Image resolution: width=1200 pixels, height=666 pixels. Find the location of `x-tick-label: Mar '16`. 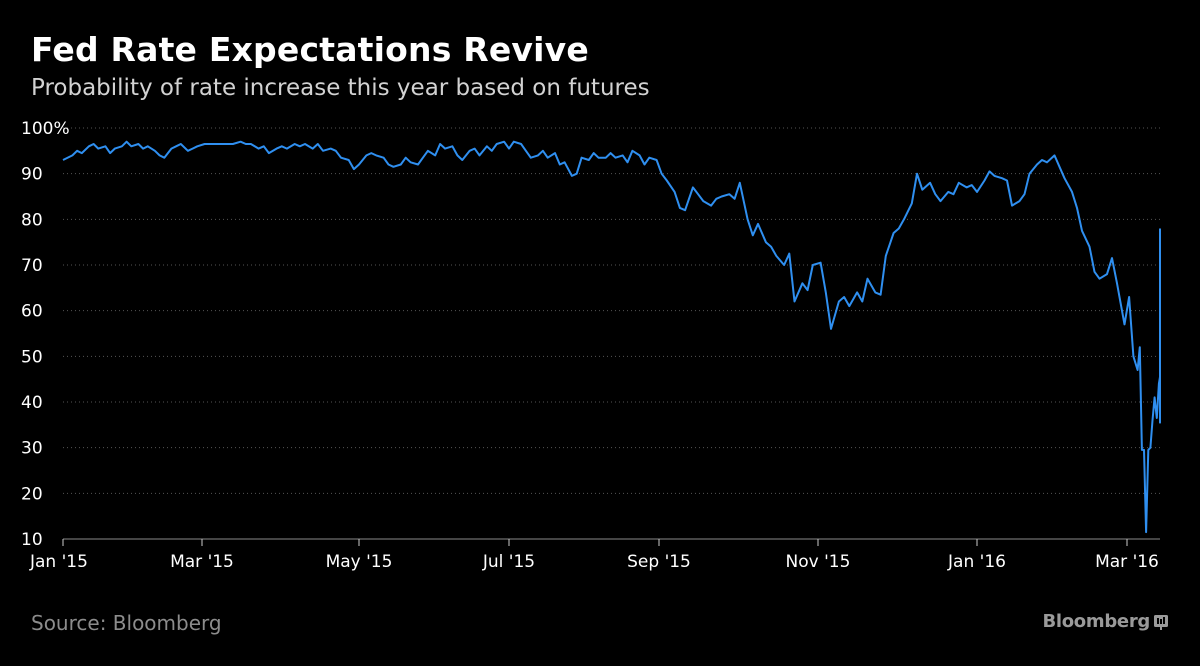

x-tick-label: Mar '16 is located at coordinates (1127, 562).